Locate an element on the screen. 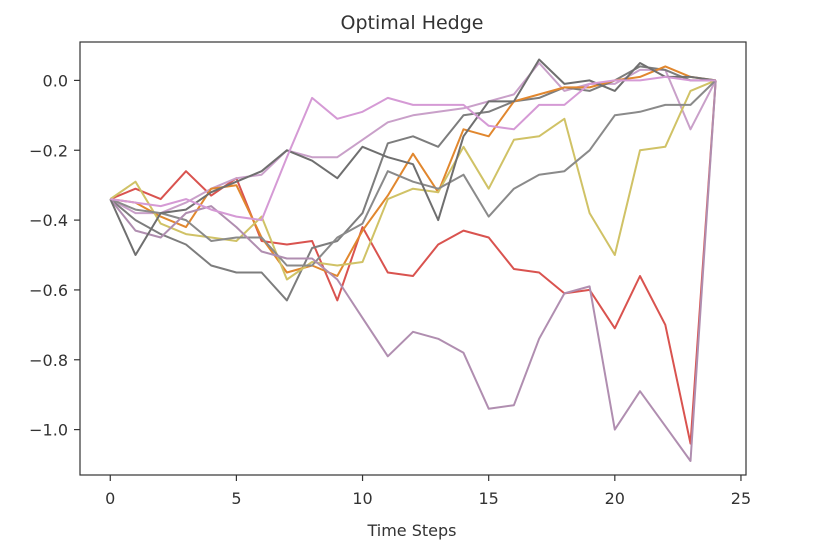 The height and width of the screenshot is (550, 822). x-tick-label: 20 is located at coordinates (615, 498).